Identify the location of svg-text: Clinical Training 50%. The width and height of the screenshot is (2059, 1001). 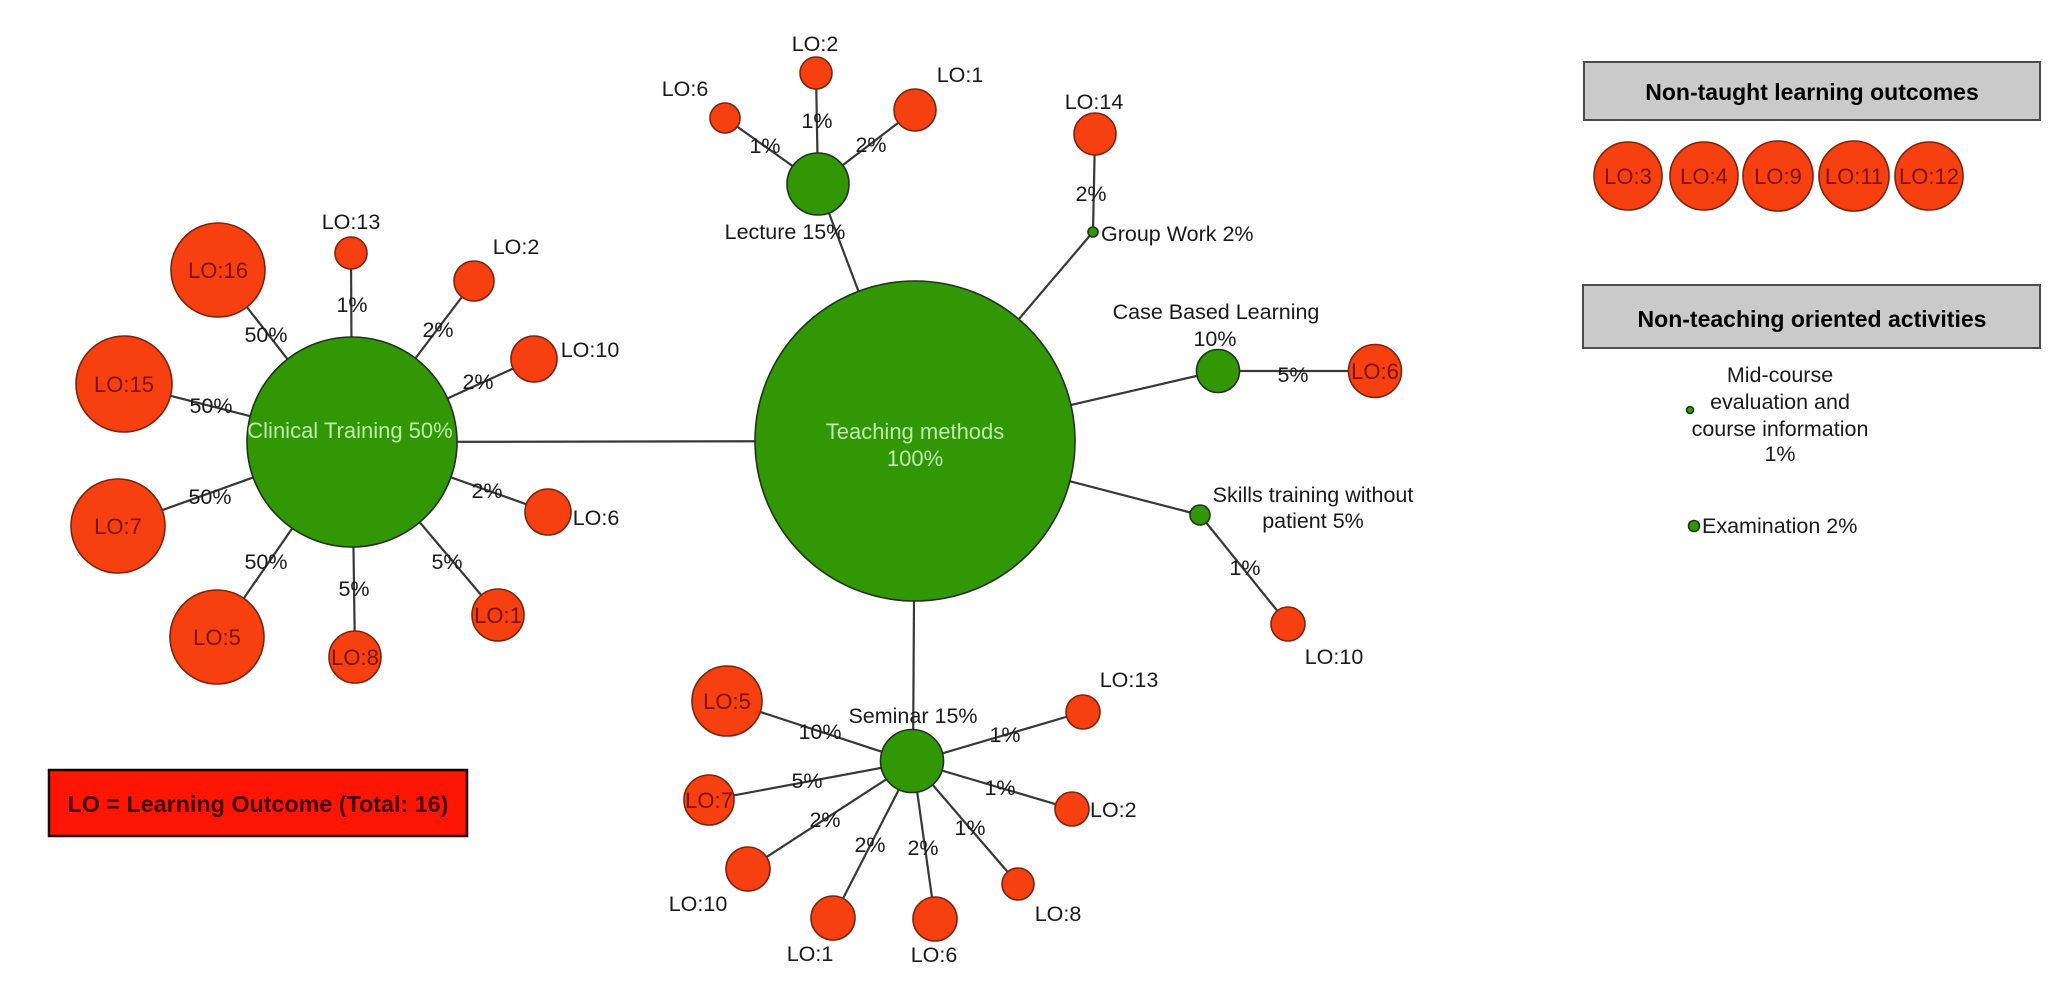
(349, 430).